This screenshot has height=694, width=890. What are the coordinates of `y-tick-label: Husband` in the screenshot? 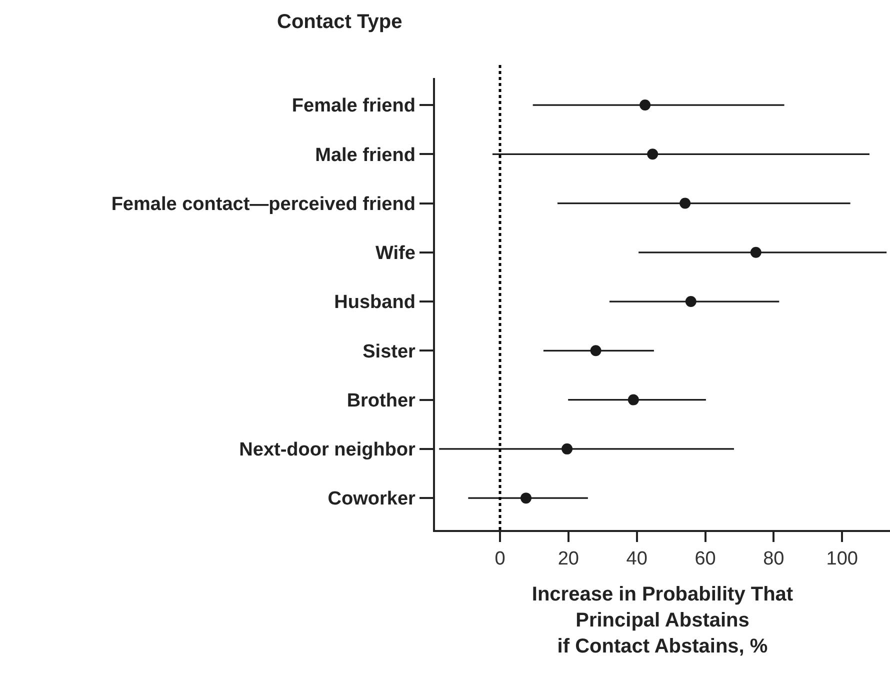 It's located at (375, 303).